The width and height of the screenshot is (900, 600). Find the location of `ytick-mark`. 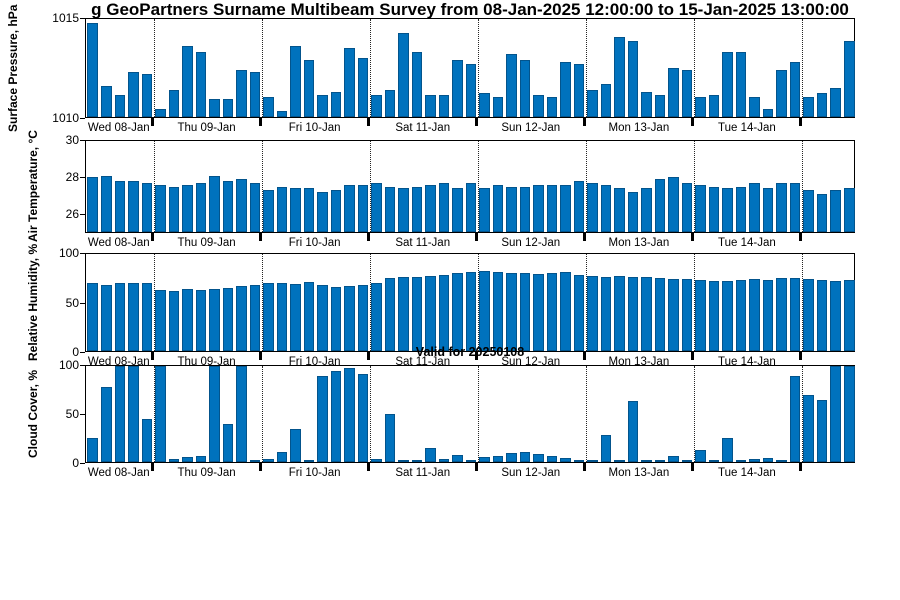

ytick-mark is located at coordinates (82, 178).